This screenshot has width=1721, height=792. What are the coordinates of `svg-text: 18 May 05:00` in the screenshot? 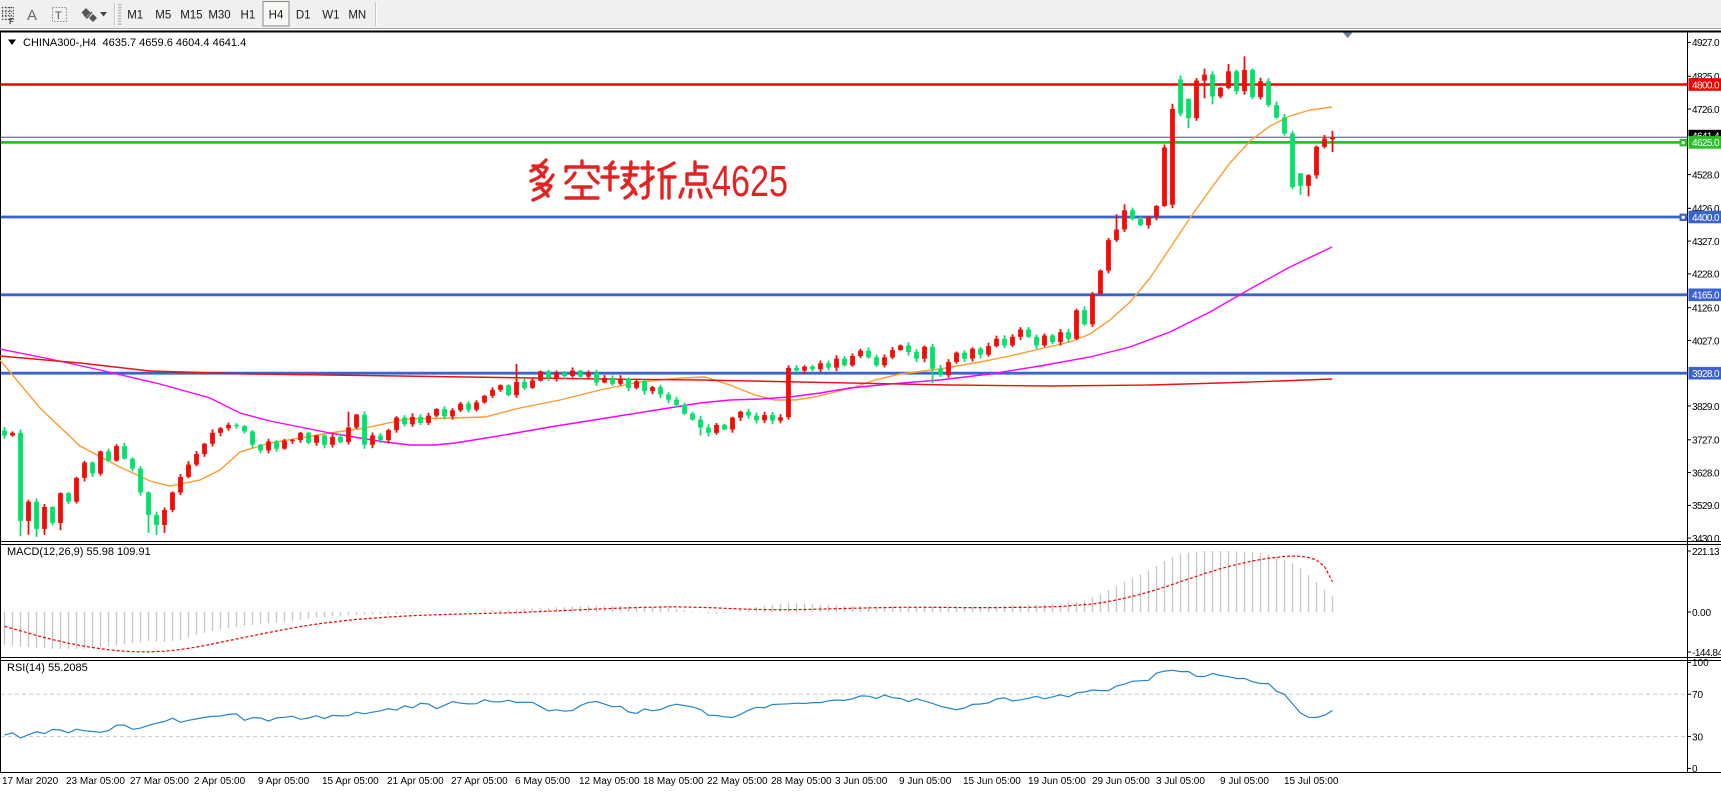 It's located at (673, 781).